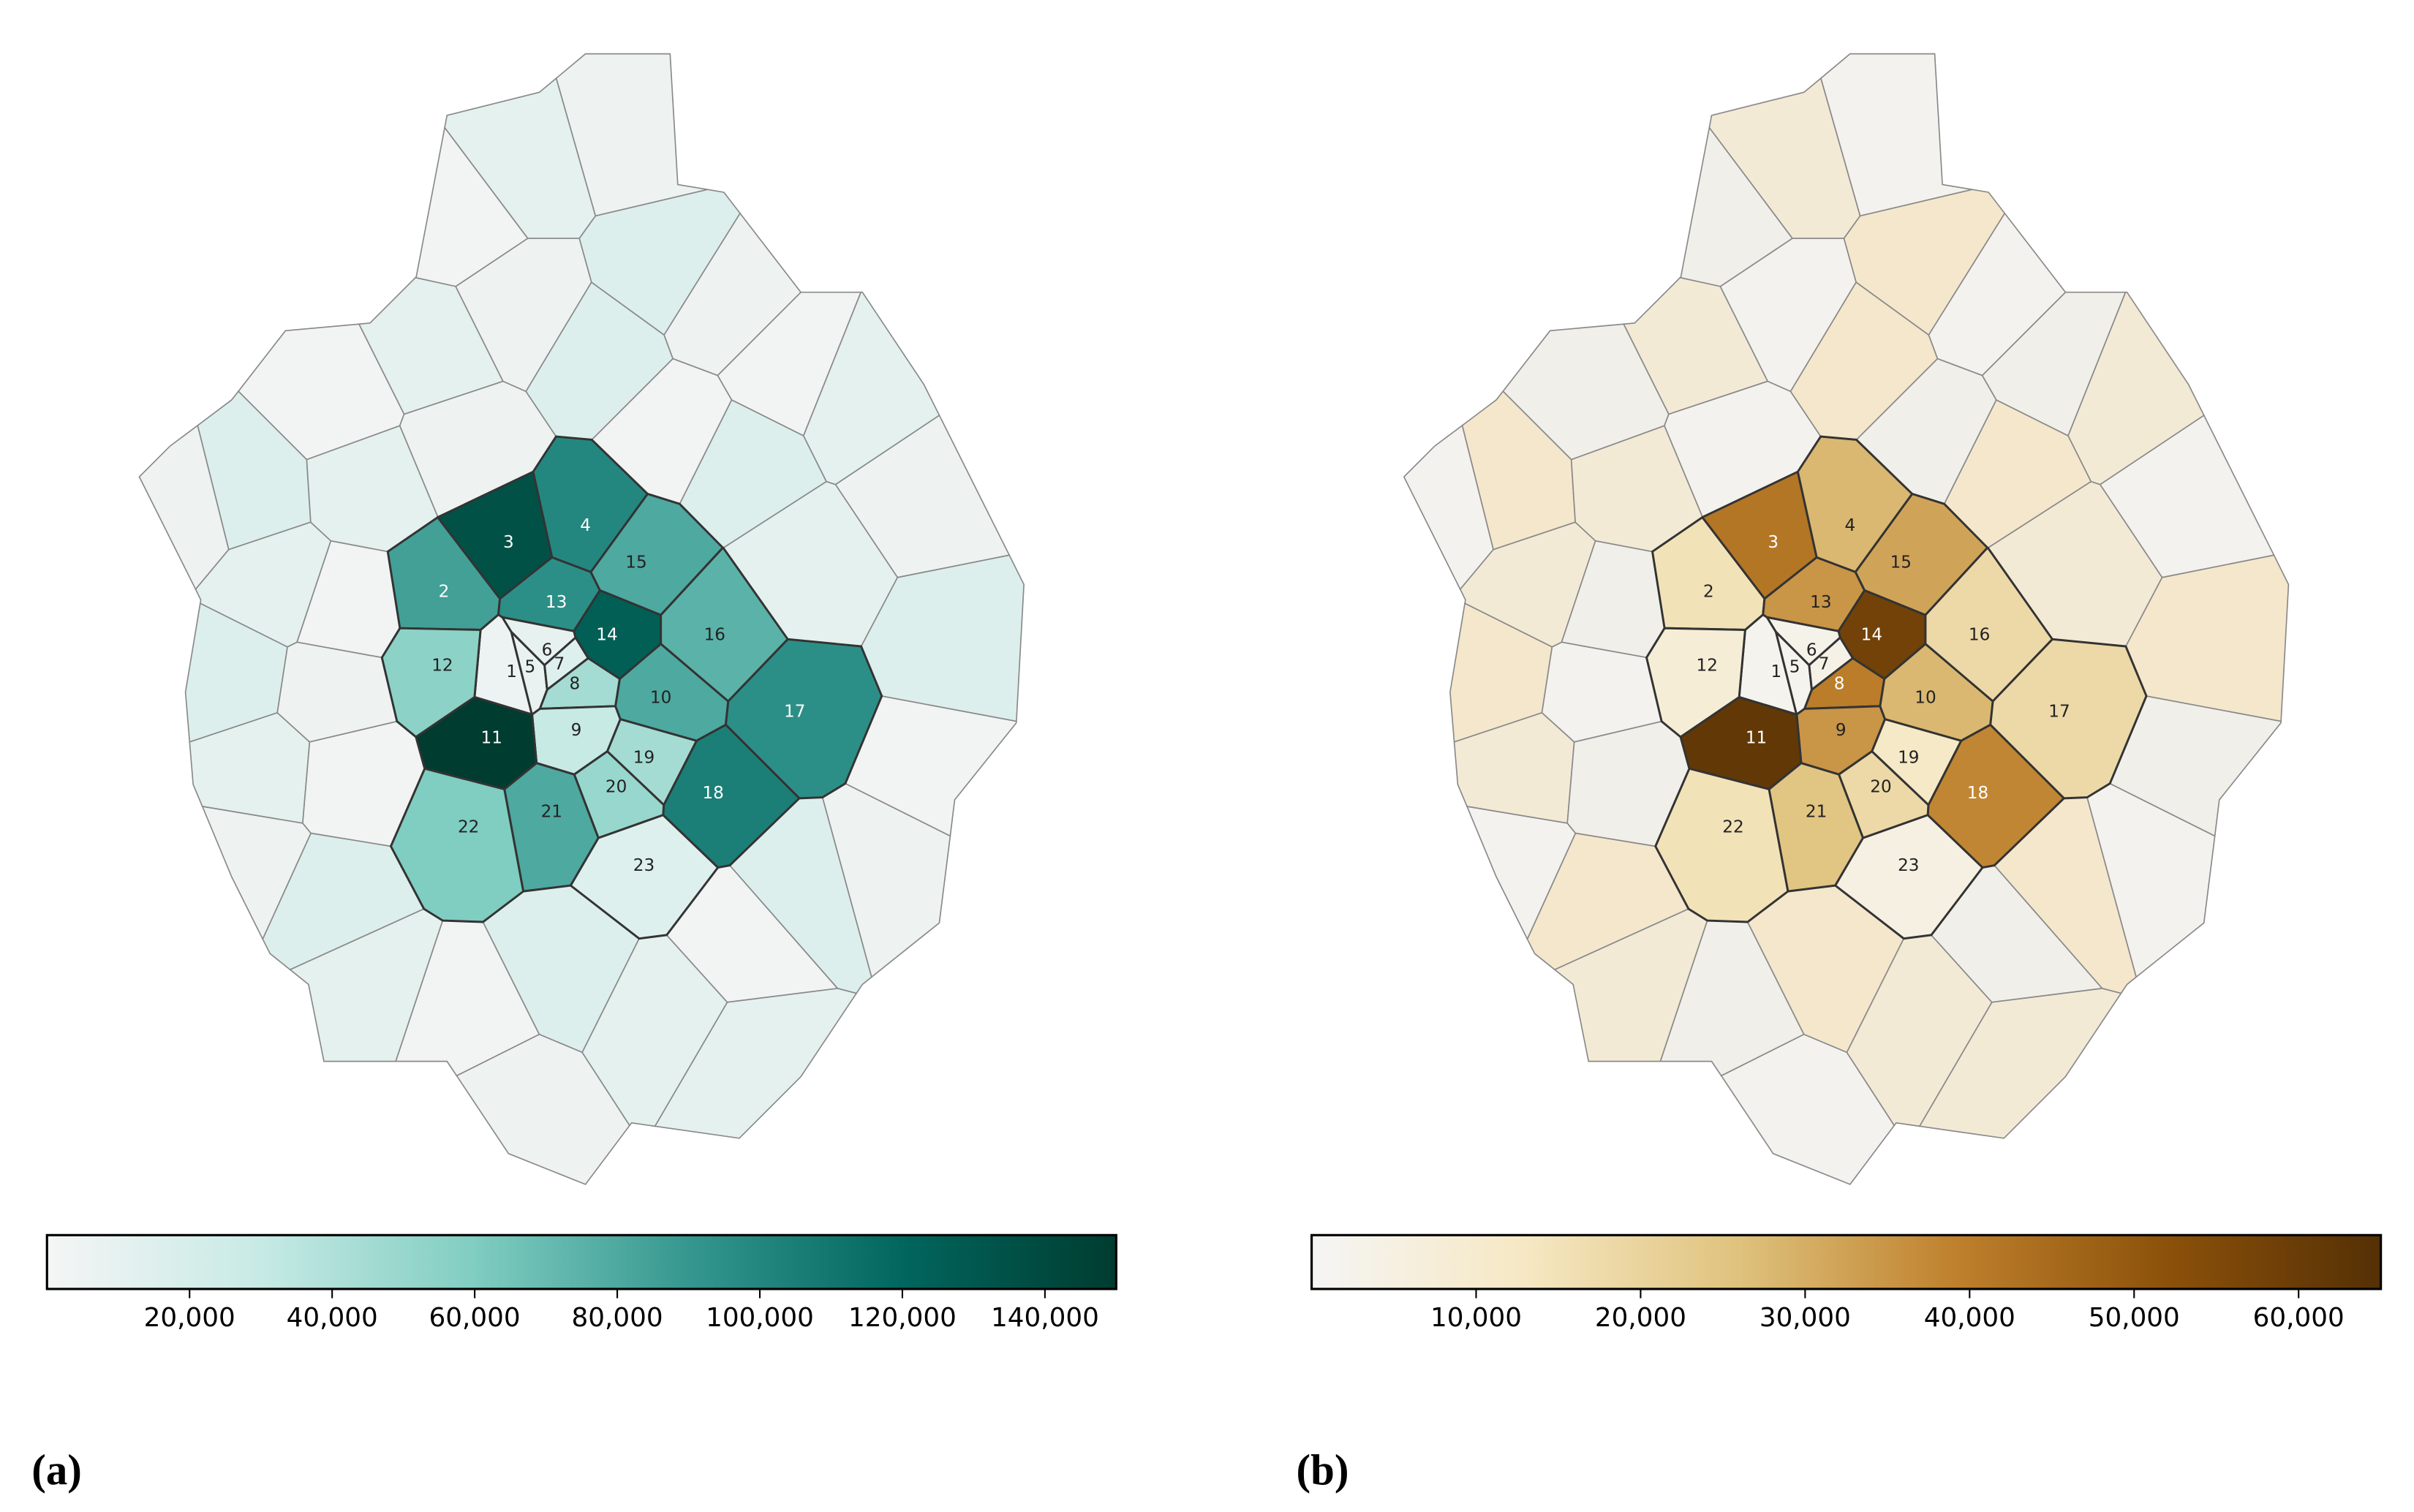 The image size is (2414, 1512). I want to click on colorbar-tick-label: 80,000, so click(617, 1318).